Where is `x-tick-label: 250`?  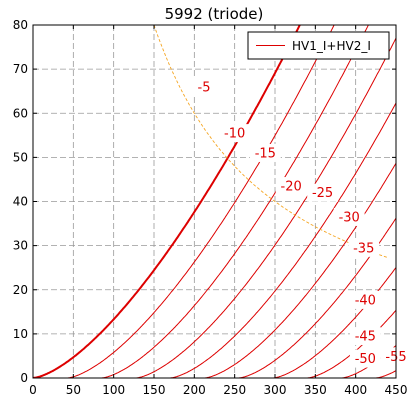
x-tick-label: 250 is located at coordinates (234, 390).